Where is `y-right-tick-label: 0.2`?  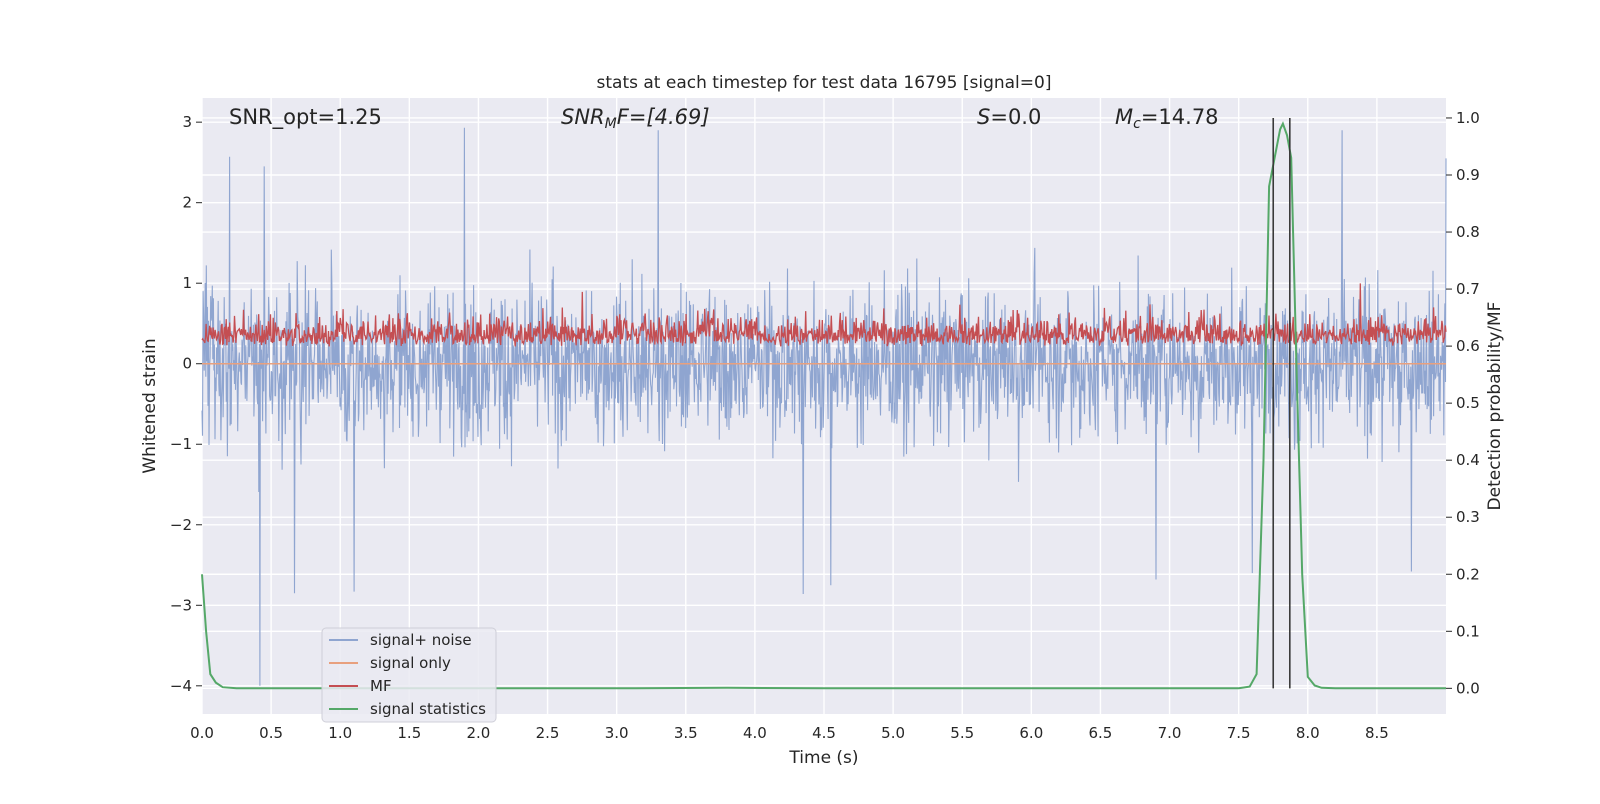 y-right-tick-label: 0.2 is located at coordinates (1468, 574).